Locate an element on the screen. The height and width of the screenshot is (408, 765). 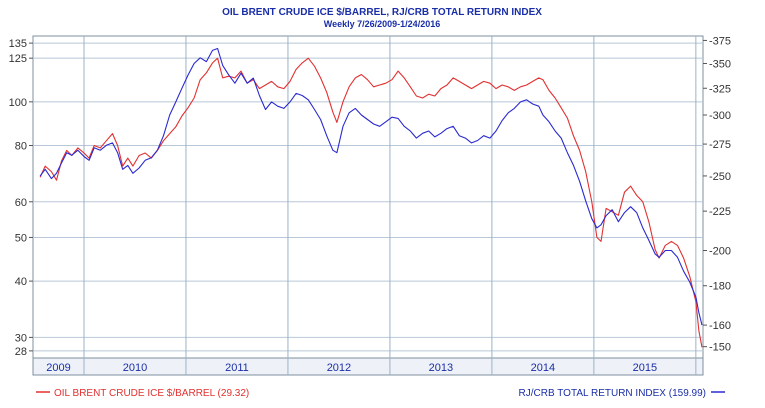
year-axis: 2009 2010 2011 2012 2013 2014 2015 is located at coordinates (351, 368).